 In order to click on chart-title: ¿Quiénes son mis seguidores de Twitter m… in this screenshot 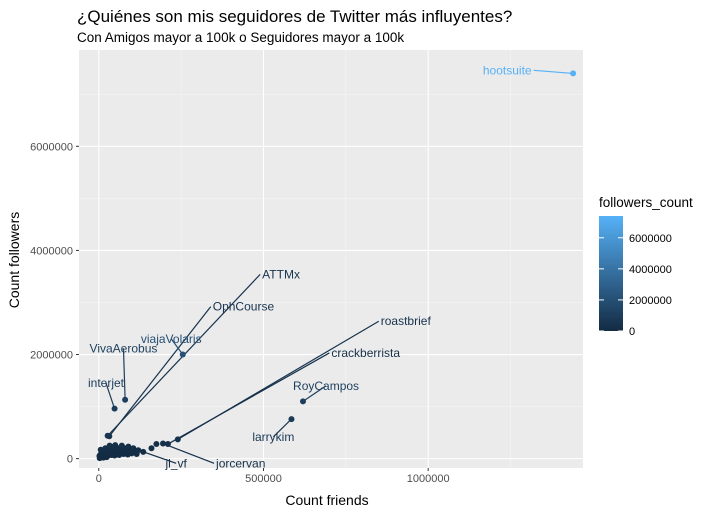, I will do `click(294, 16)`.